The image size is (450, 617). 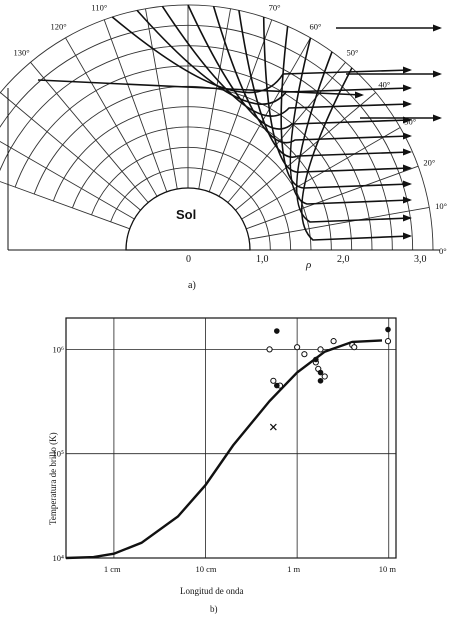 I want to click on angle-label: 40°, so click(x=384, y=85).